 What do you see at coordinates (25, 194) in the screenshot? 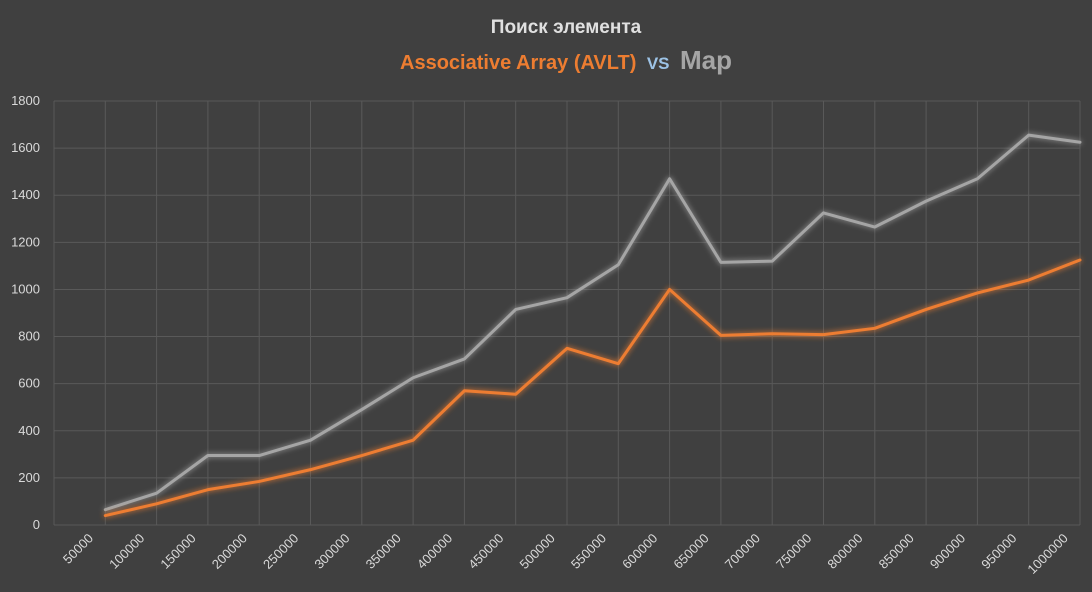
I see `y-tick-label: 1400` at bounding box center [25, 194].